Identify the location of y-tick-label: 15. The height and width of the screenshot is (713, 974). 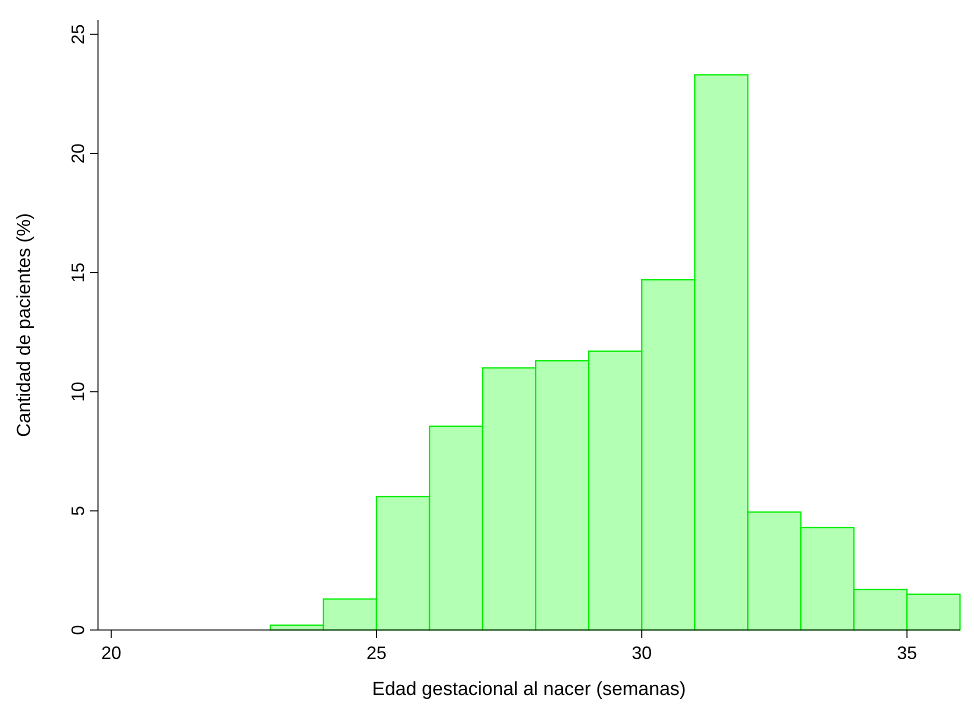
(78, 272).